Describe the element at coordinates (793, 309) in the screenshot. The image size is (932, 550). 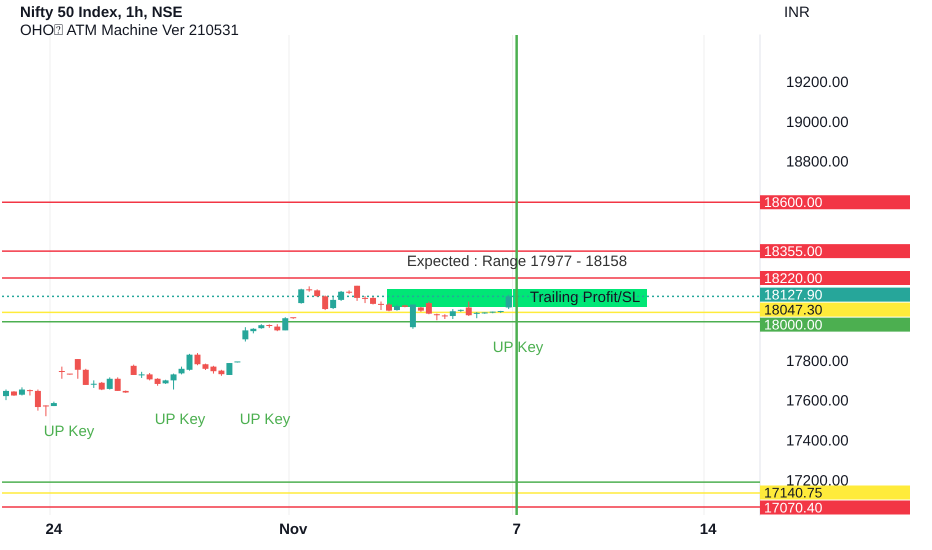
I see `ref-line-label: 18047.30` at that location.